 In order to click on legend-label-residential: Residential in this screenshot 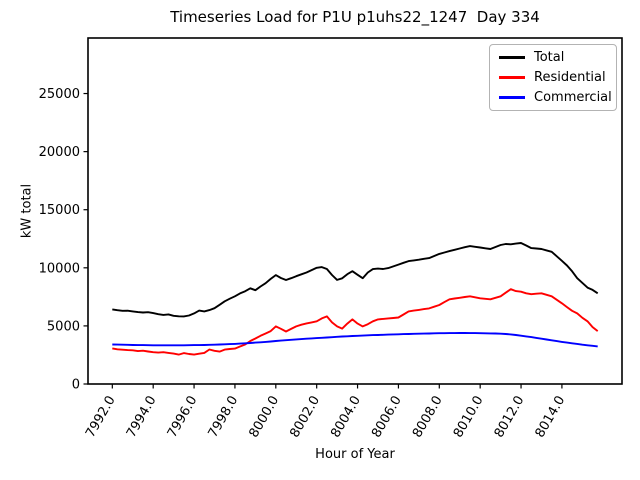, I will do `click(570, 77)`.